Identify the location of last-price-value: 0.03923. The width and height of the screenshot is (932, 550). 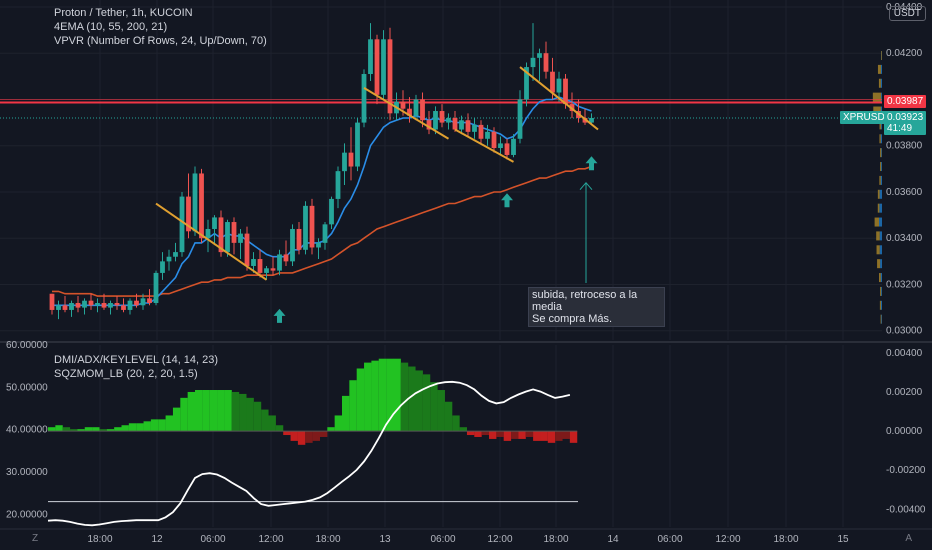
(905, 117).